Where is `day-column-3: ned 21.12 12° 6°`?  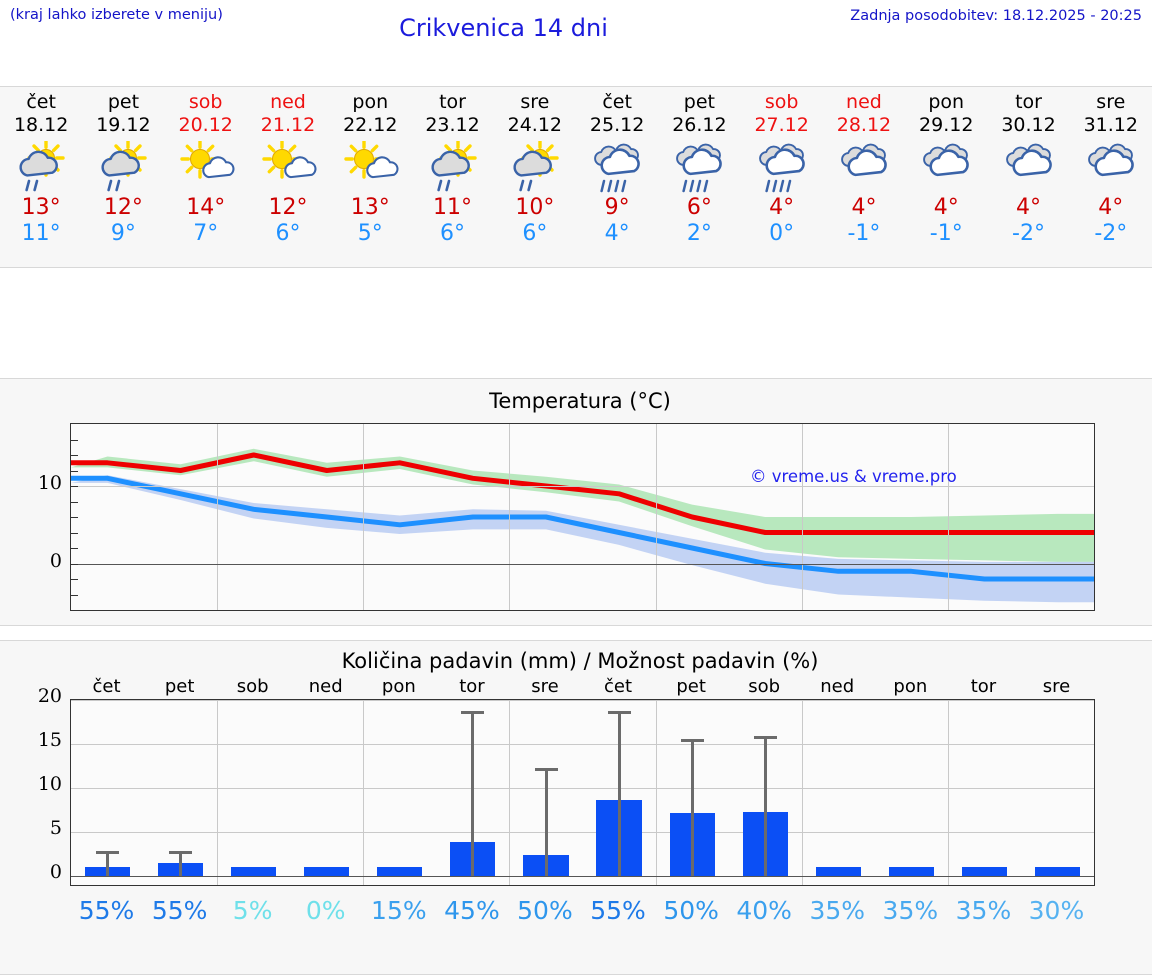 day-column-3: ned 21.12 12° 6° is located at coordinates (288, 177).